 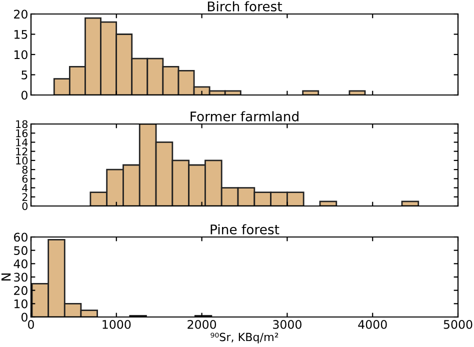 What do you see at coordinates (116, 324) in the screenshot?
I see `x-tick-label: 1000` at bounding box center [116, 324].